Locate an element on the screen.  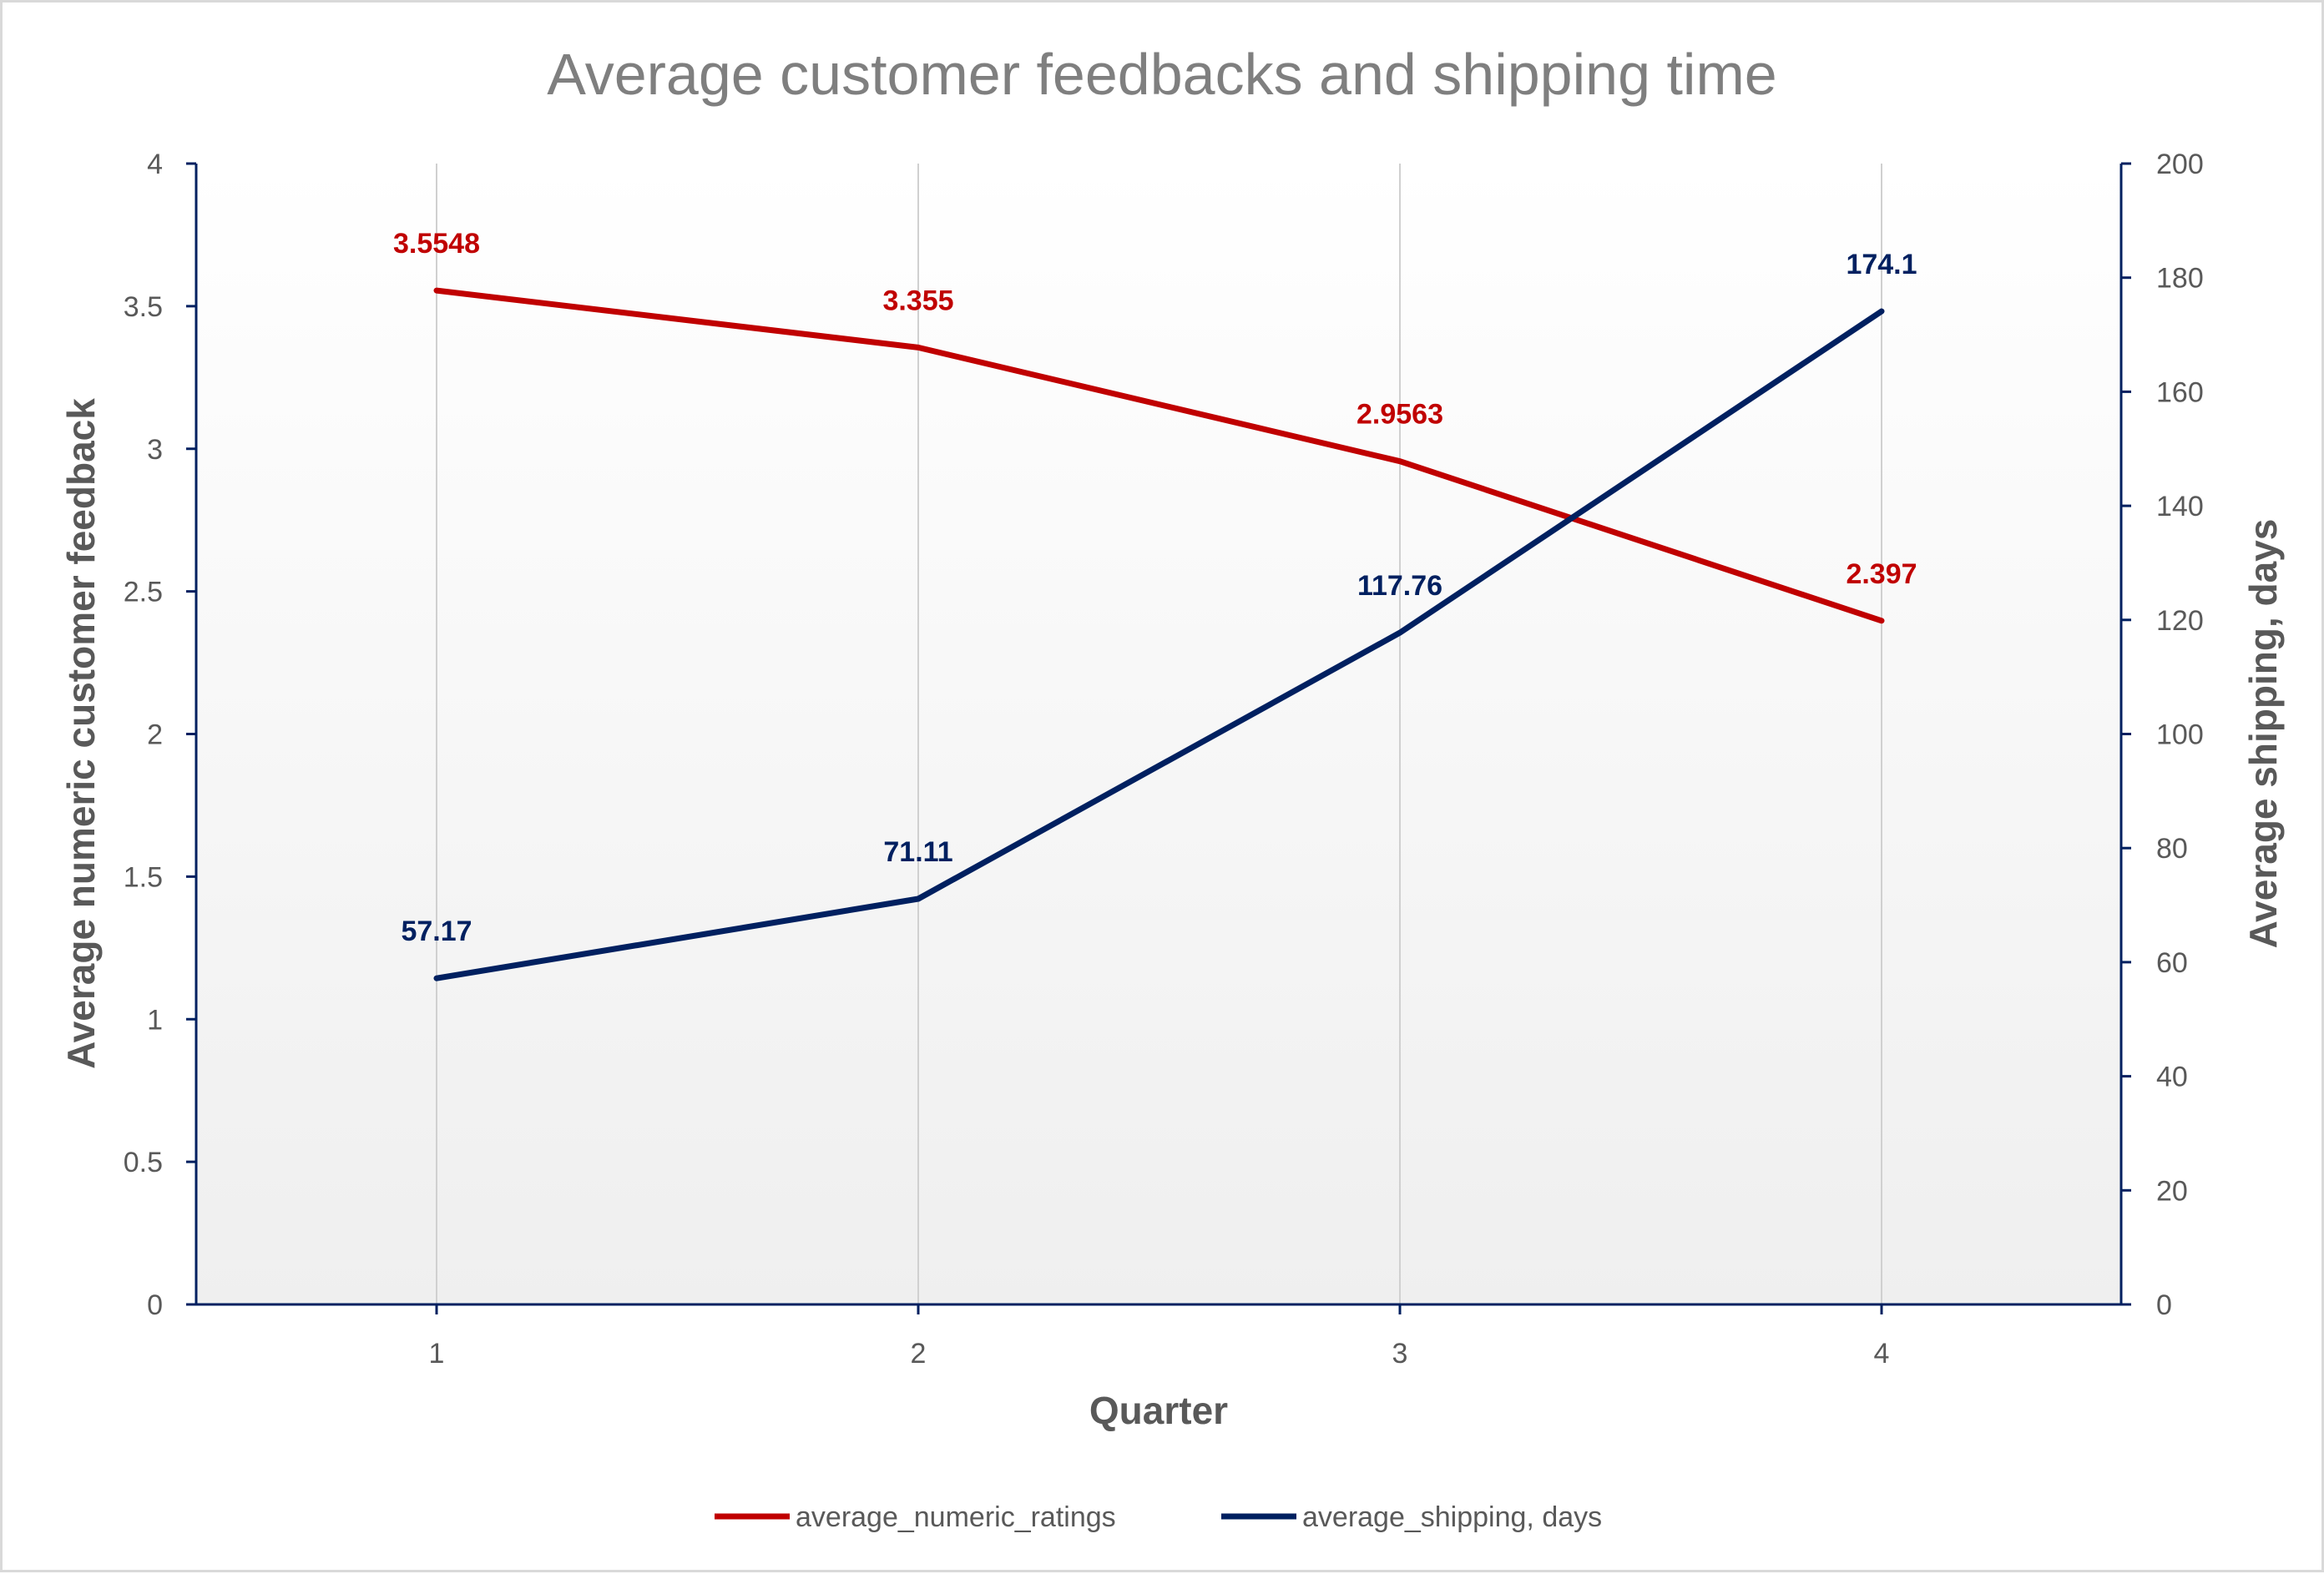
data-label-ratings: 3.355 is located at coordinates (918, 301).